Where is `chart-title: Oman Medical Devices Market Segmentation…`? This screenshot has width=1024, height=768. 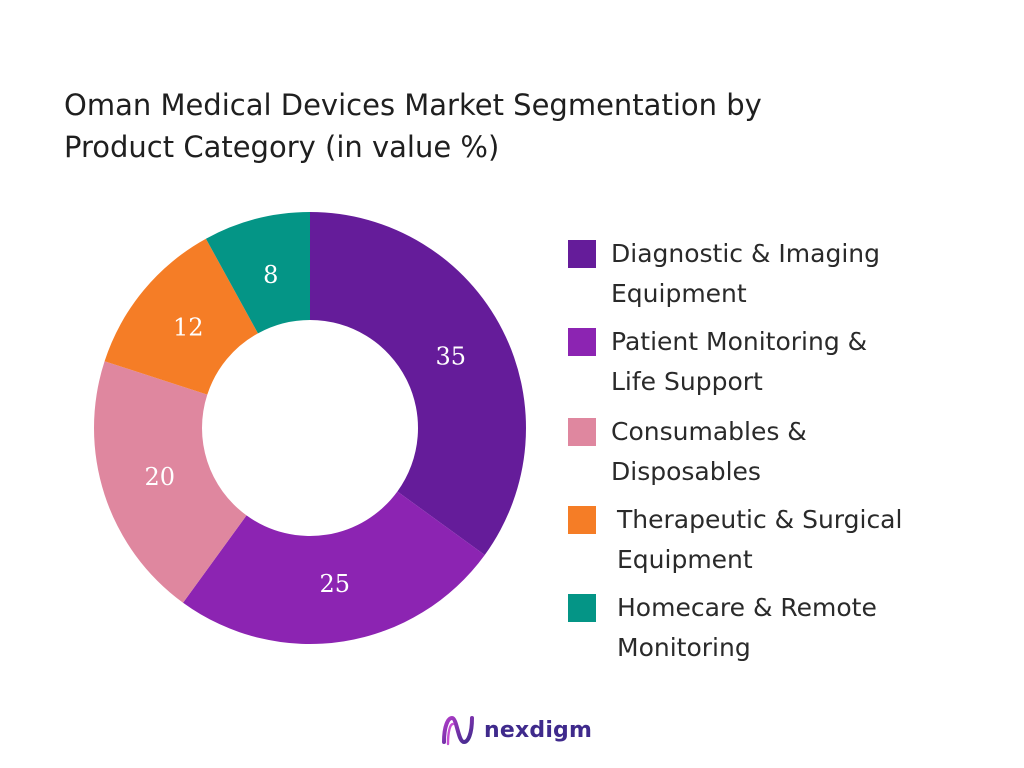
chart-title: Oman Medical Devices Market Segmentation… is located at coordinates (494, 126).